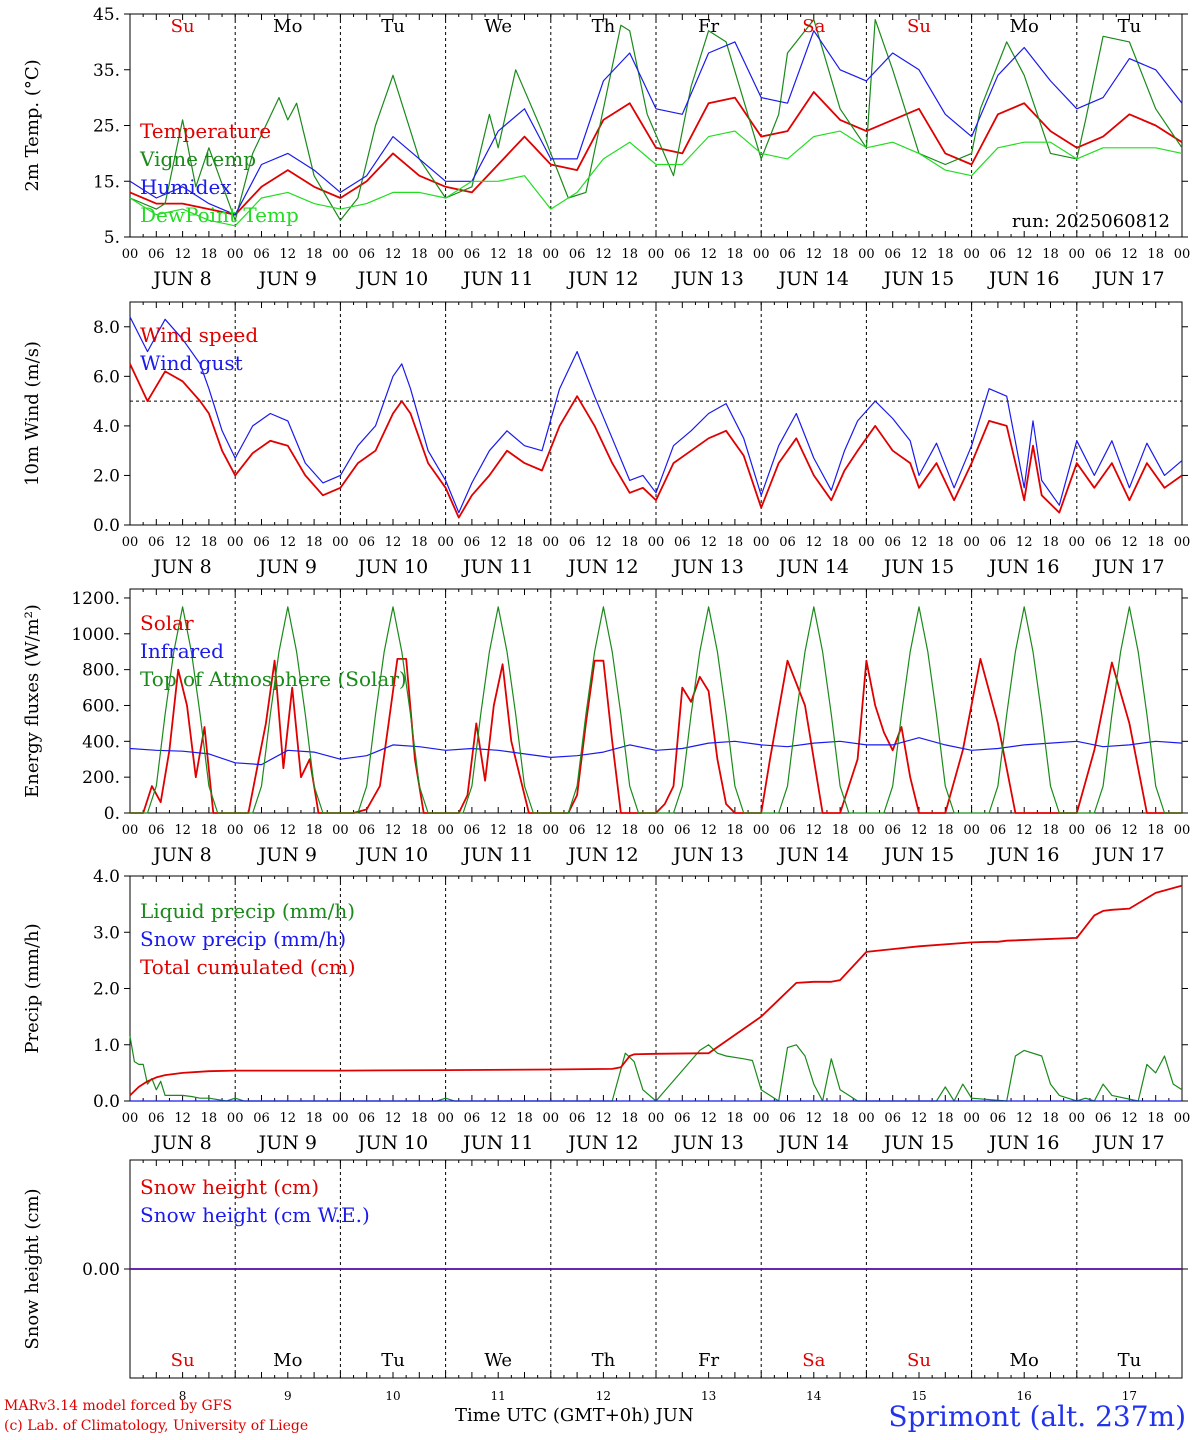  Describe the element at coordinates (101, 1270) in the screenshot. I see `y-tick-label: 0.00` at that location.